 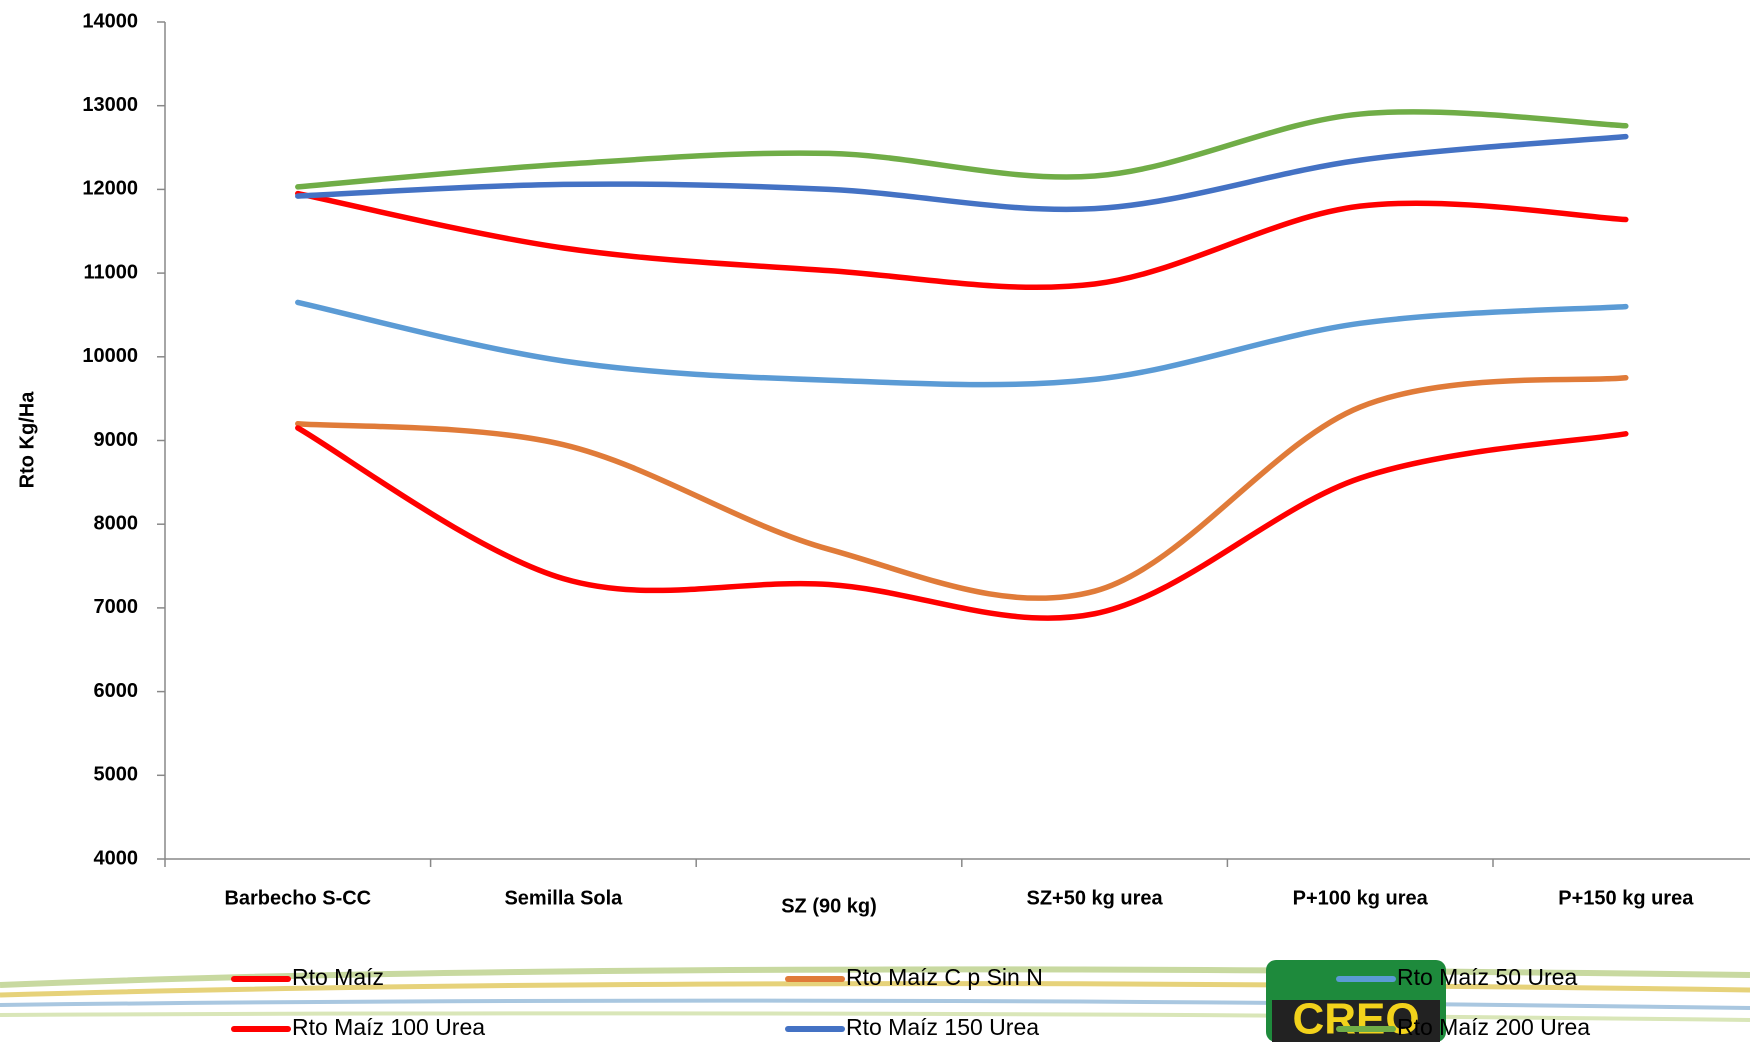 What do you see at coordinates (1493, 1027) in the screenshot?
I see `legend-label: Rto Maíz 200 Urea` at bounding box center [1493, 1027].